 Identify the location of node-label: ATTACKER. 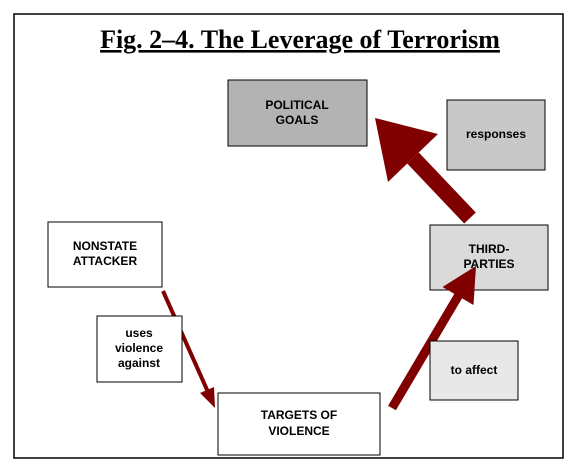
(105, 261).